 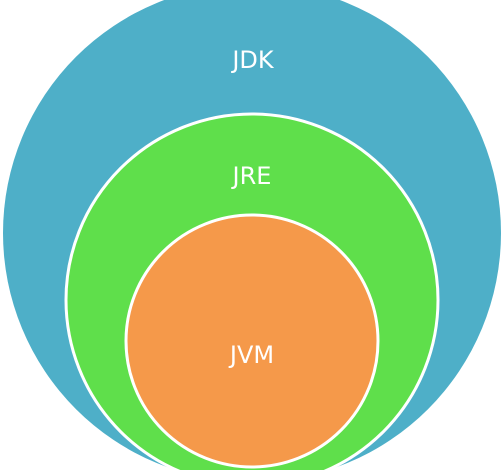 I want to click on jdk-label: JDK, so click(x=253, y=60).